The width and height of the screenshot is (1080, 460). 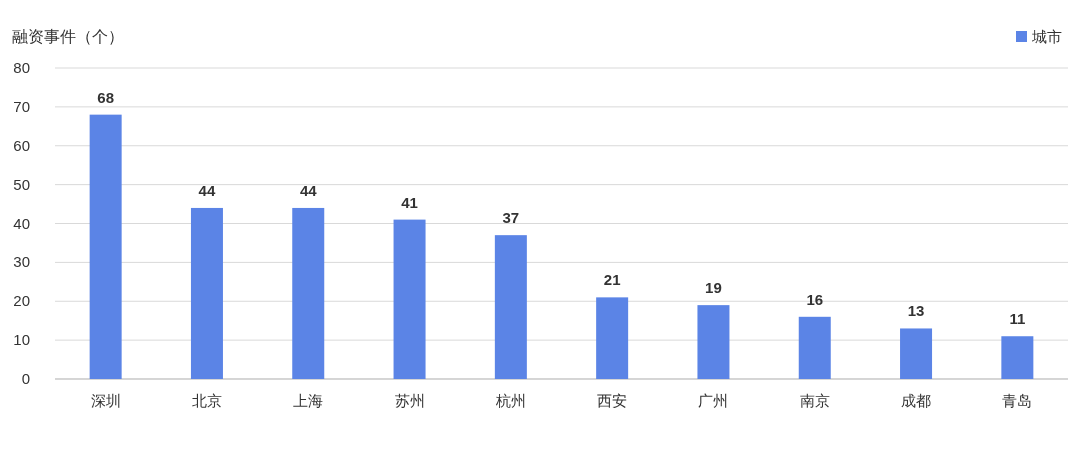 What do you see at coordinates (21, 184) in the screenshot?
I see `y-tick-label: 50` at bounding box center [21, 184].